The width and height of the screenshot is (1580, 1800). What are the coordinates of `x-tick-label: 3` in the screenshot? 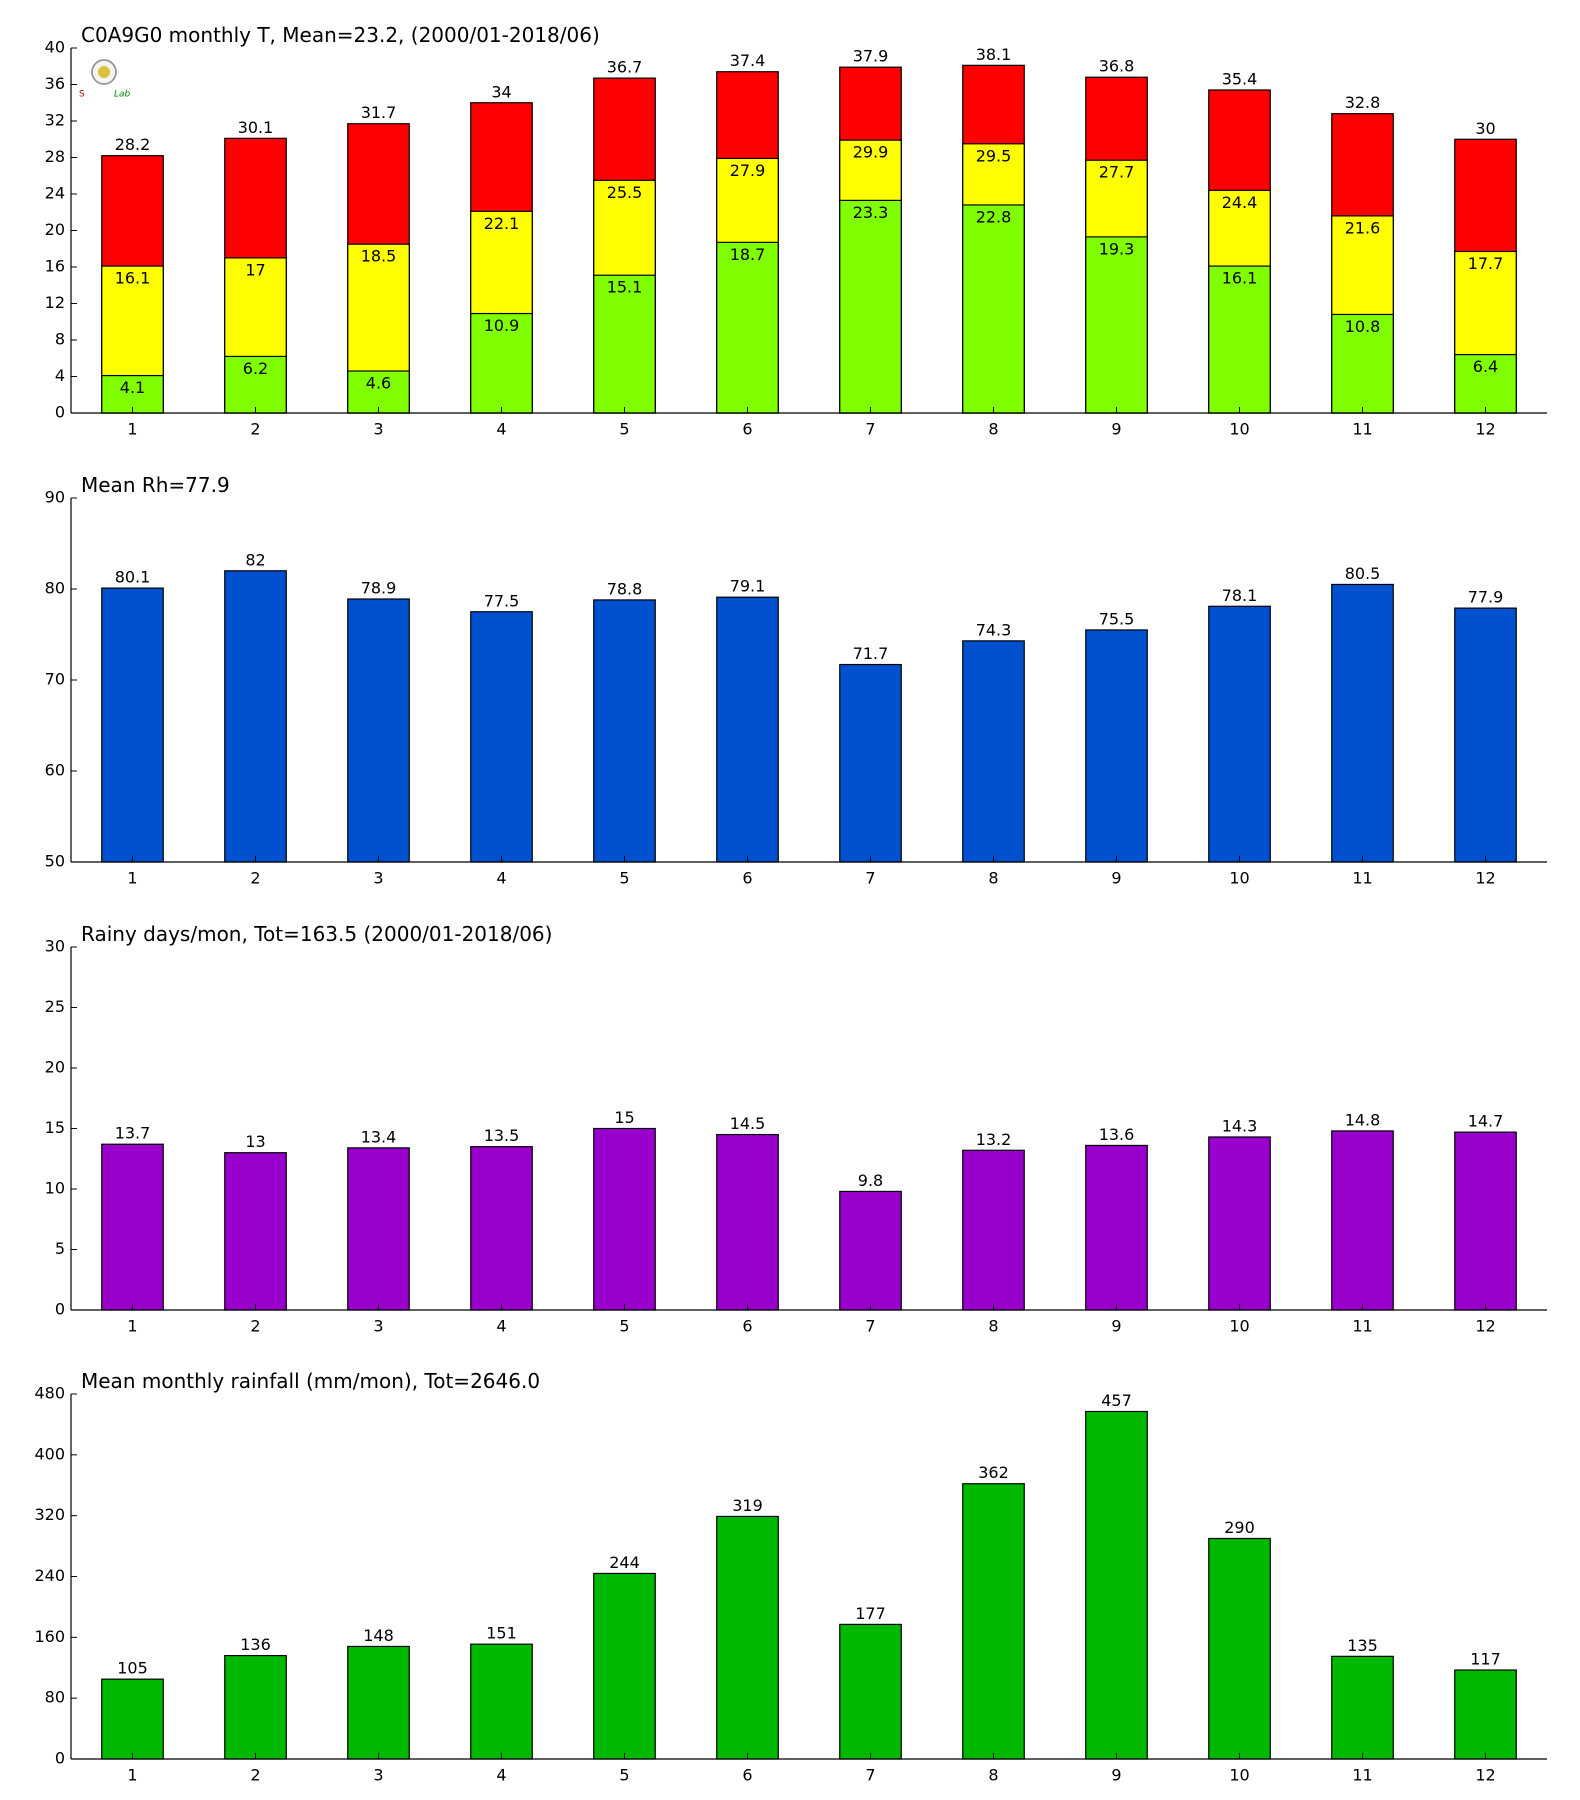 It's located at (378, 429).